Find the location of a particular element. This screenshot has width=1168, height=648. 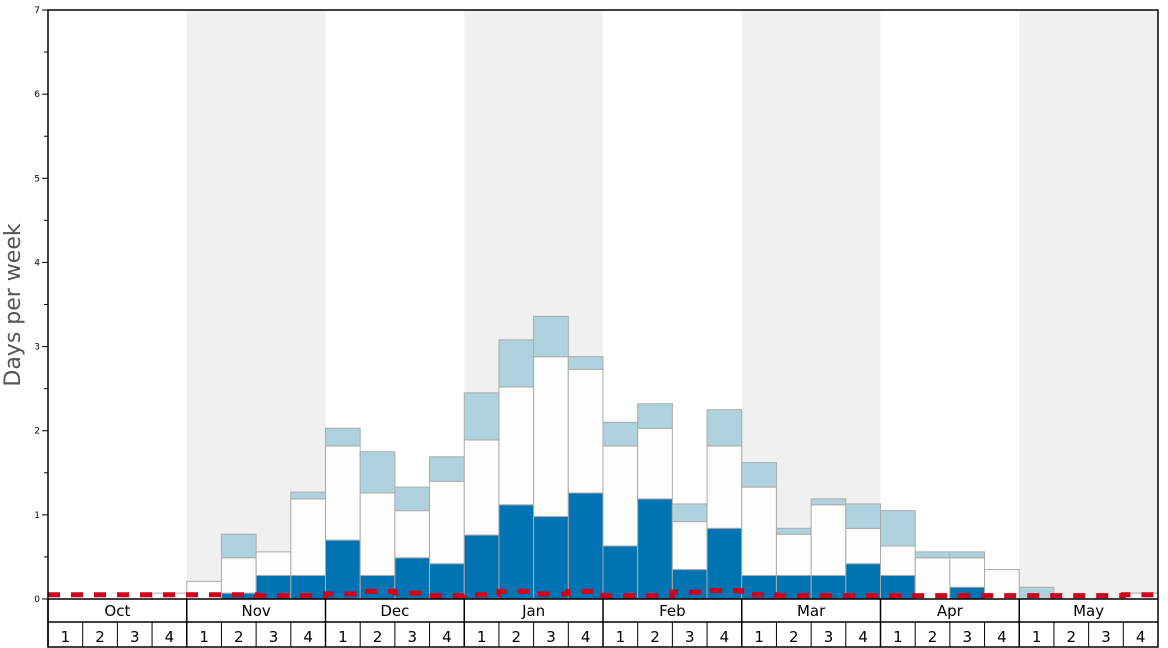

month-label-may: May is located at coordinates (1088, 611).